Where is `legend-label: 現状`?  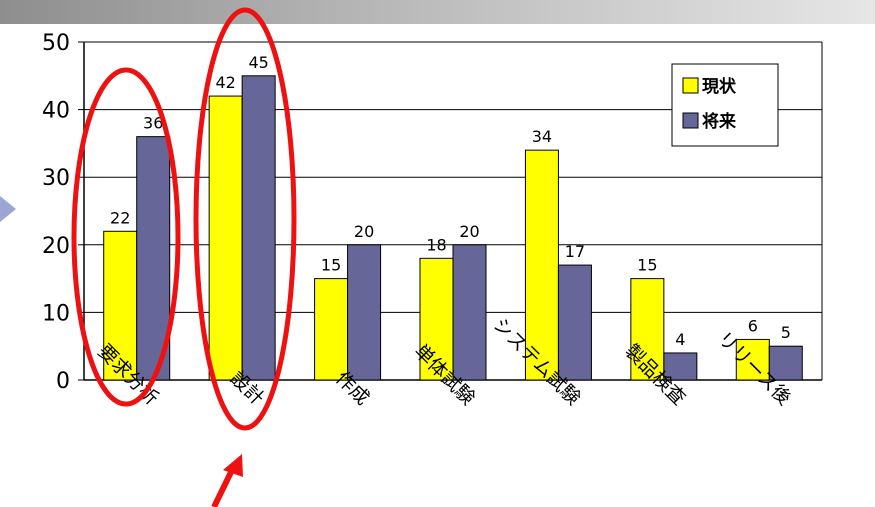
legend-label: 現状 is located at coordinates (719, 86).